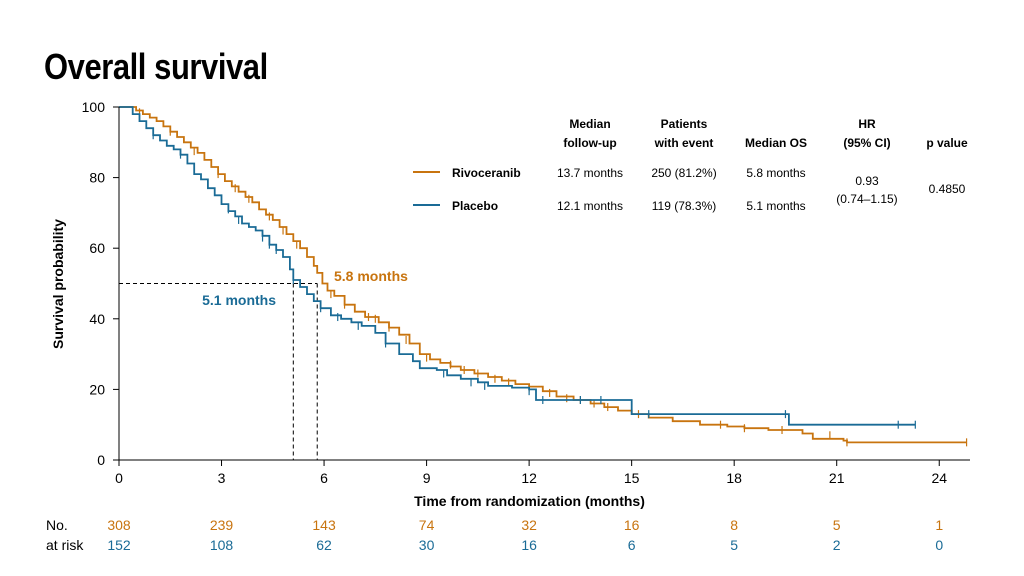 The image size is (1024, 576). I want to click on x-tick-label: 15, so click(632, 478).